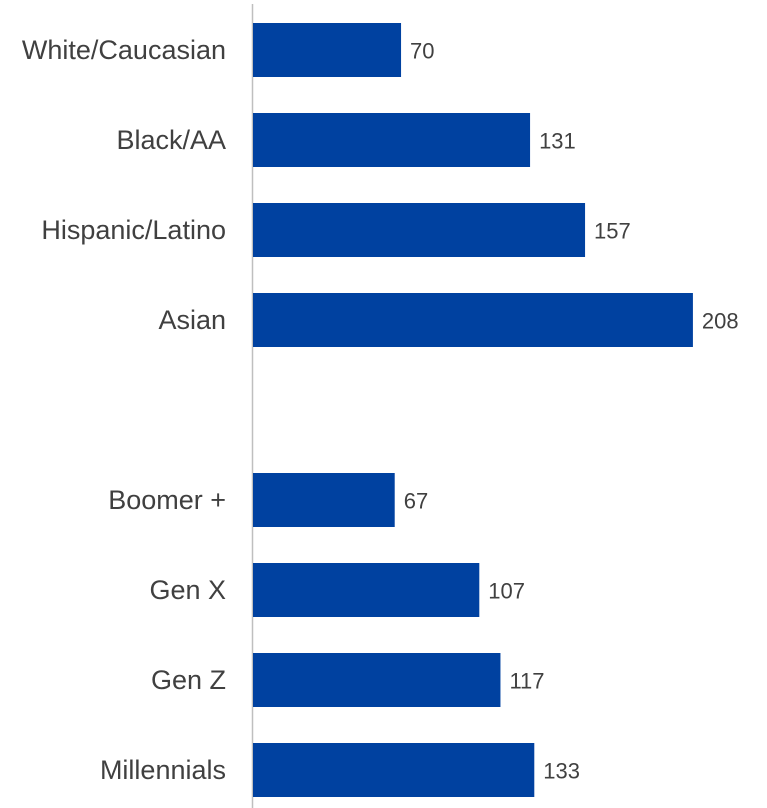 The height and width of the screenshot is (808, 767). What do you see at coordinates (506, 591) in the screenshot?
I see `data-label: 107` at bounding box center [506, 591].